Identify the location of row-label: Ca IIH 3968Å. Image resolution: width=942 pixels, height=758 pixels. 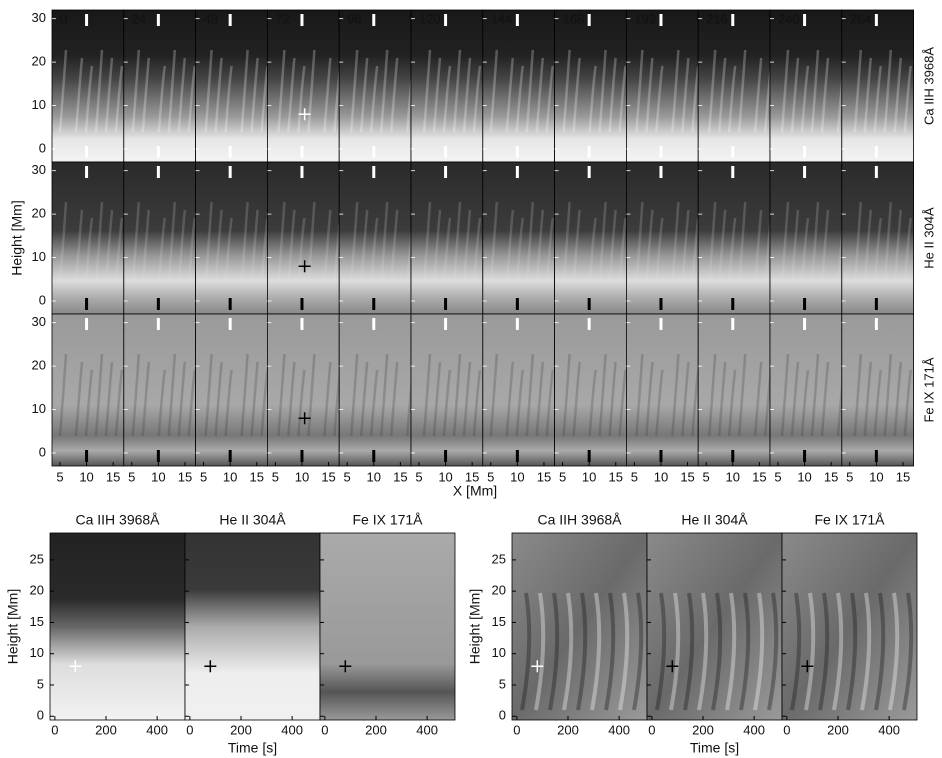
(928, 86).